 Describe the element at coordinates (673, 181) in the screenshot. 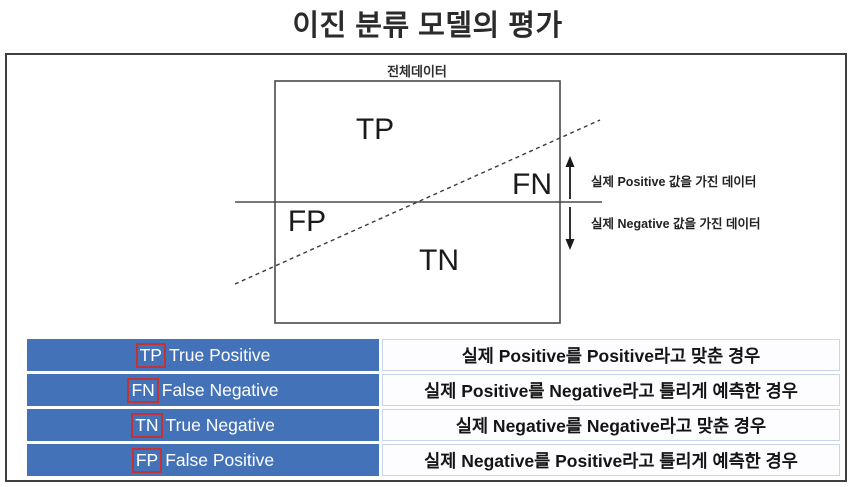

I see `actual-positive-label: 실제 Positive 값을 가진 데이터` at that location.